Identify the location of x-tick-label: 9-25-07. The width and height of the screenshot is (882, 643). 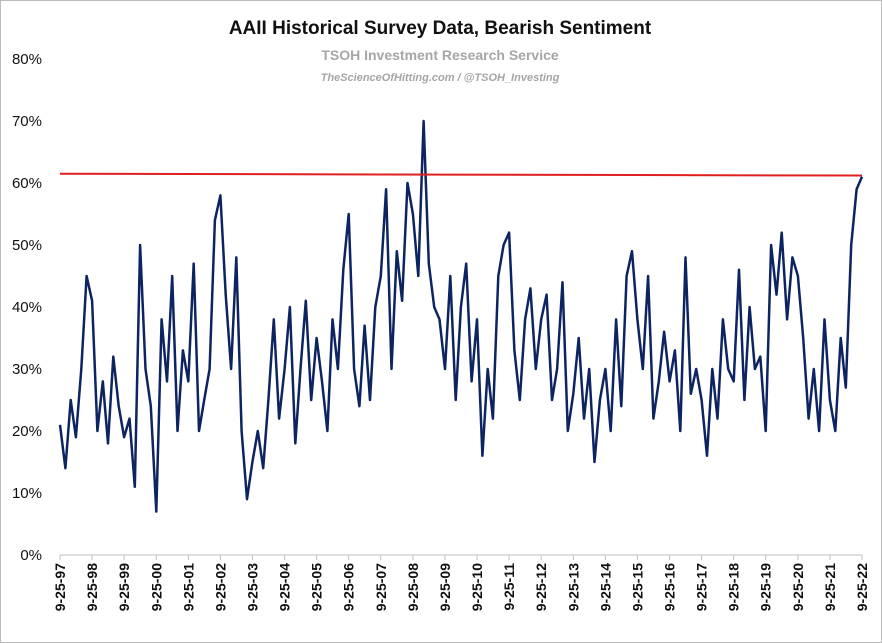
(381, 587).